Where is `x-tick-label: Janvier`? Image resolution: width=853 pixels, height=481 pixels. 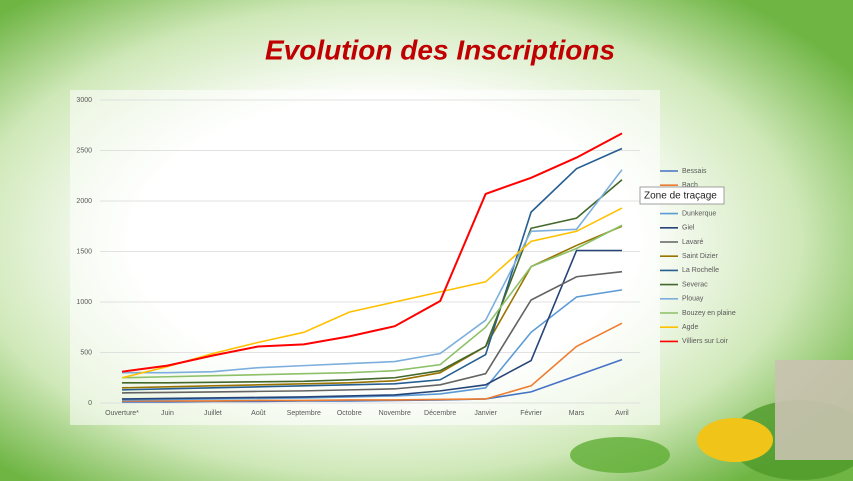 x-tick-label: Janvier is located at coordinates (485, 413).